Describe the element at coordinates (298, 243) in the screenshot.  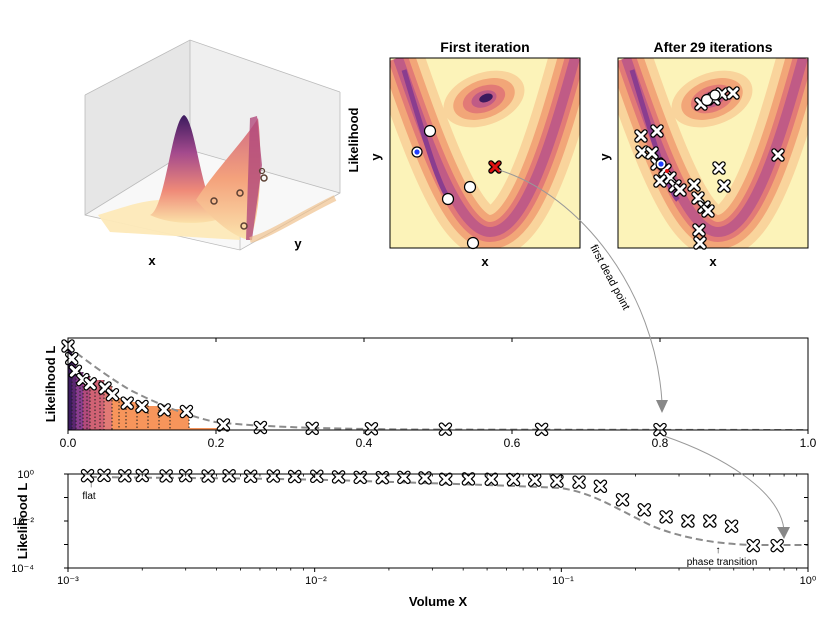
I see `surface-3d-y-label: y` at that location.